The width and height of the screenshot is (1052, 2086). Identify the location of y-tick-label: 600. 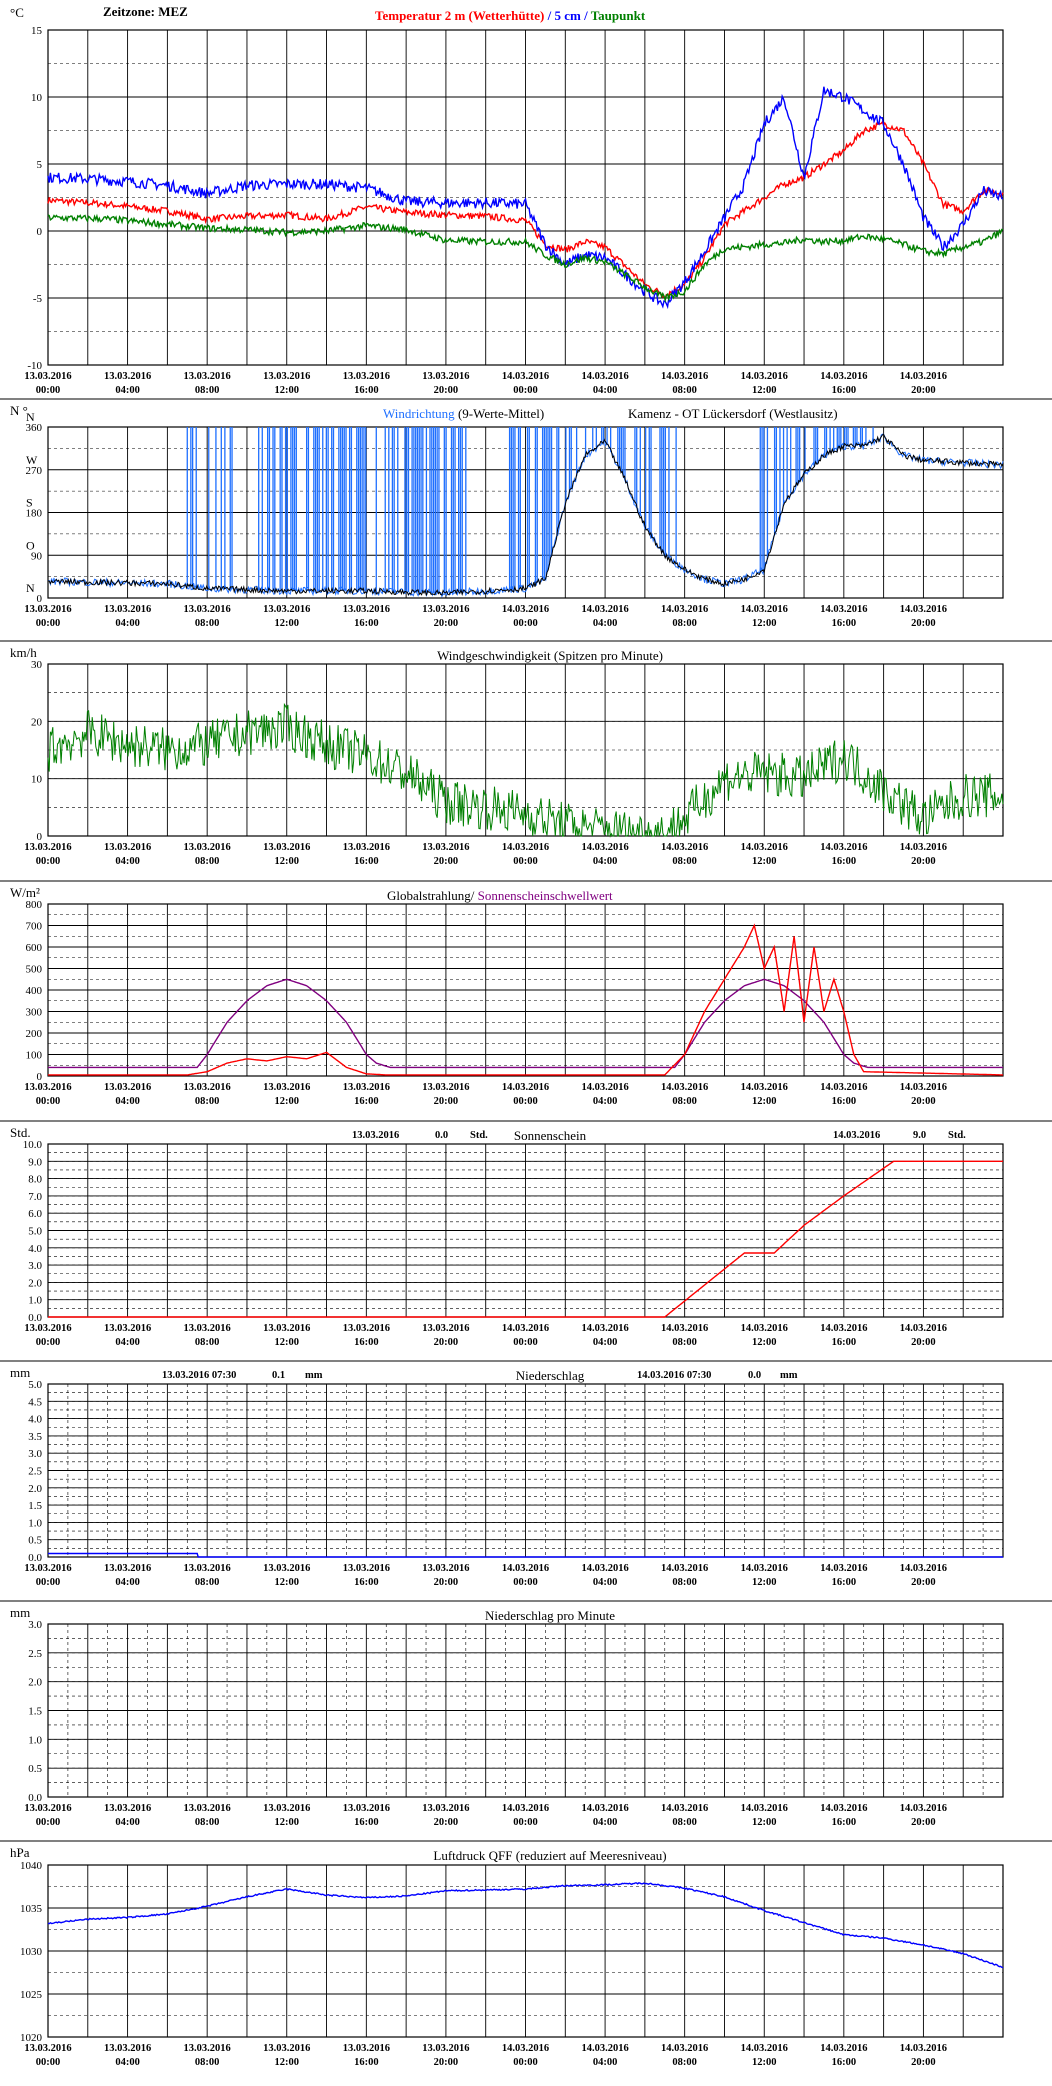
(34, 948).